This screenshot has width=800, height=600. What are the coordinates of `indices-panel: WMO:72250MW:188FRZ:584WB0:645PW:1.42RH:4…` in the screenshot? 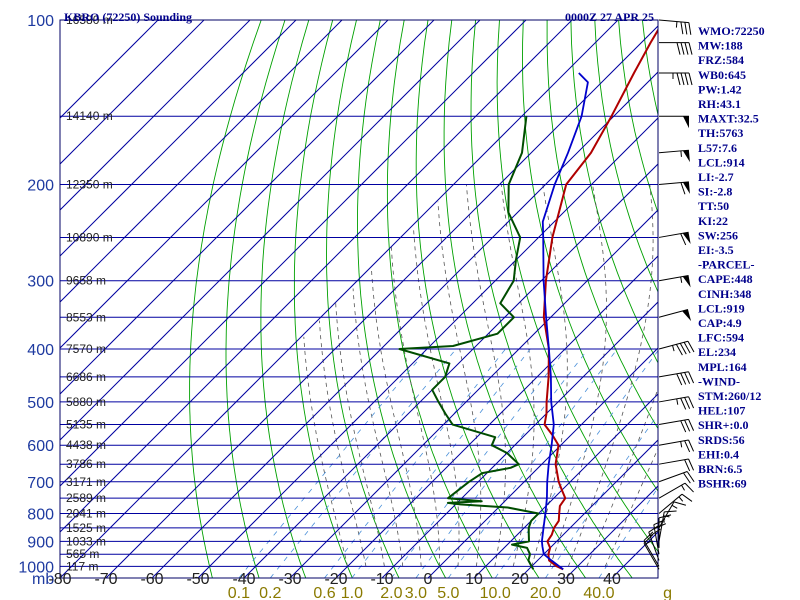 It's located at (731, 257).